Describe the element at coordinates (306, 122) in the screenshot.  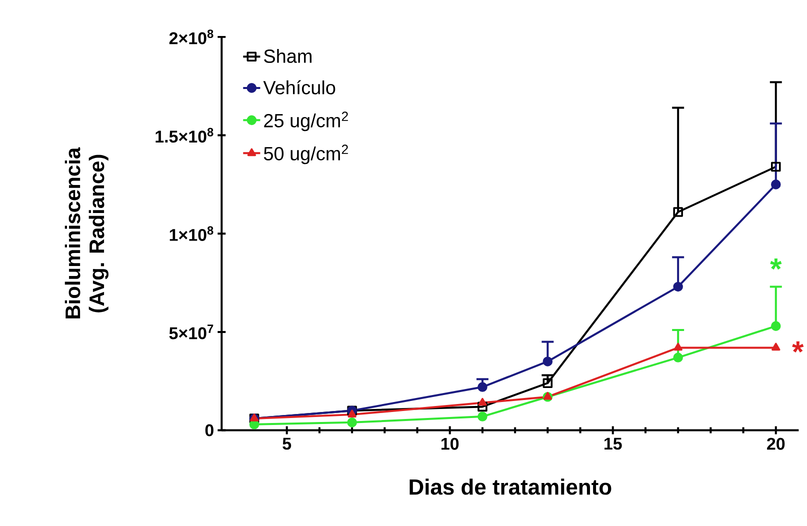
I see `legend-label: 25 ug/cm$^{2}$` at that location.